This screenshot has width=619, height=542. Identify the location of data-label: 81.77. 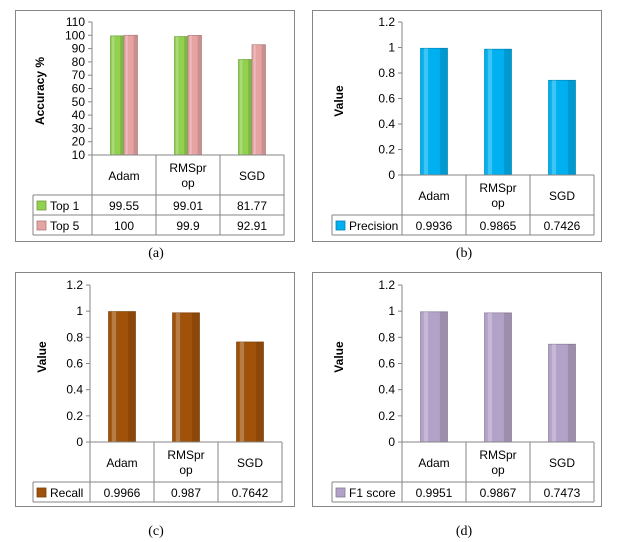
(252, 206).